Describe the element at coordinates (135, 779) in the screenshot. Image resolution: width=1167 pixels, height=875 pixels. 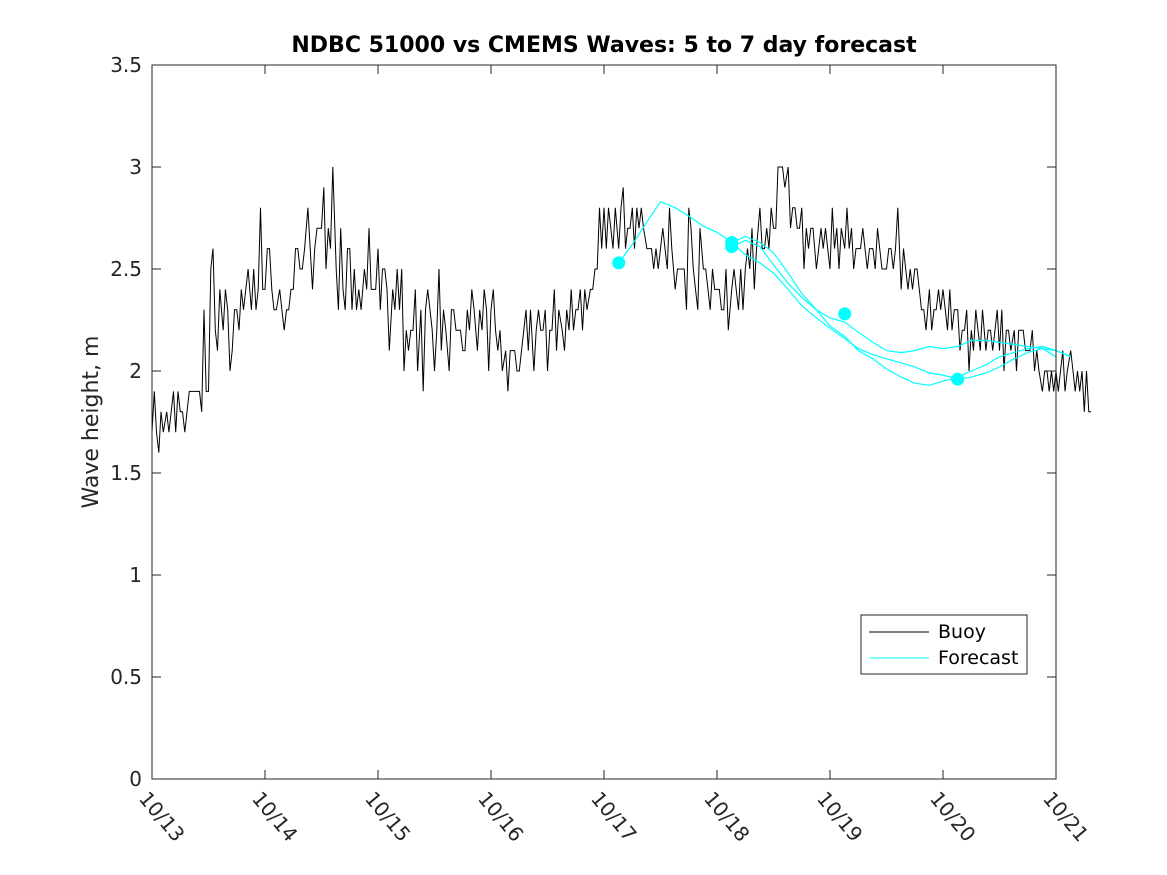
I see `y-tick-label: 0` at that location.